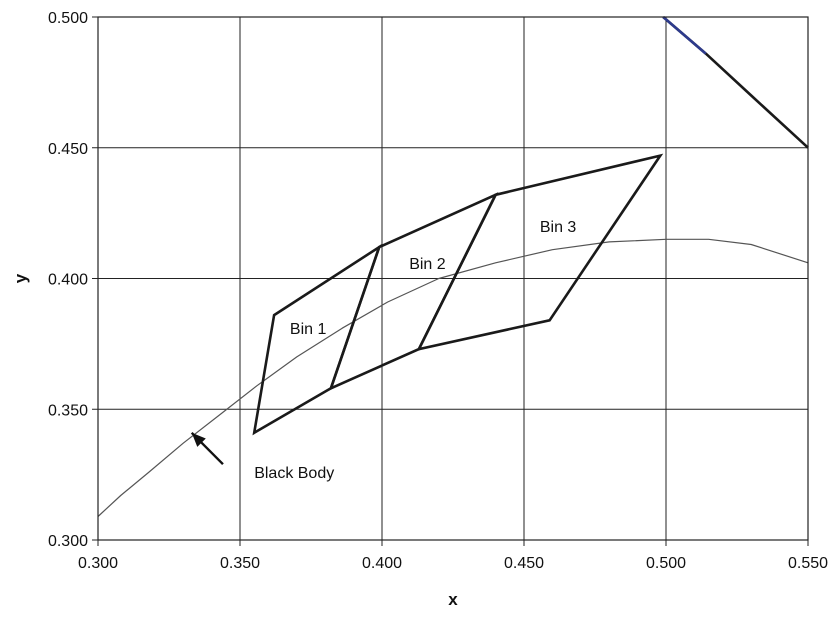 The height and width of the screenshot is (626, 828). I want to click on x-tick-label: 0.550, so click(808, 563).